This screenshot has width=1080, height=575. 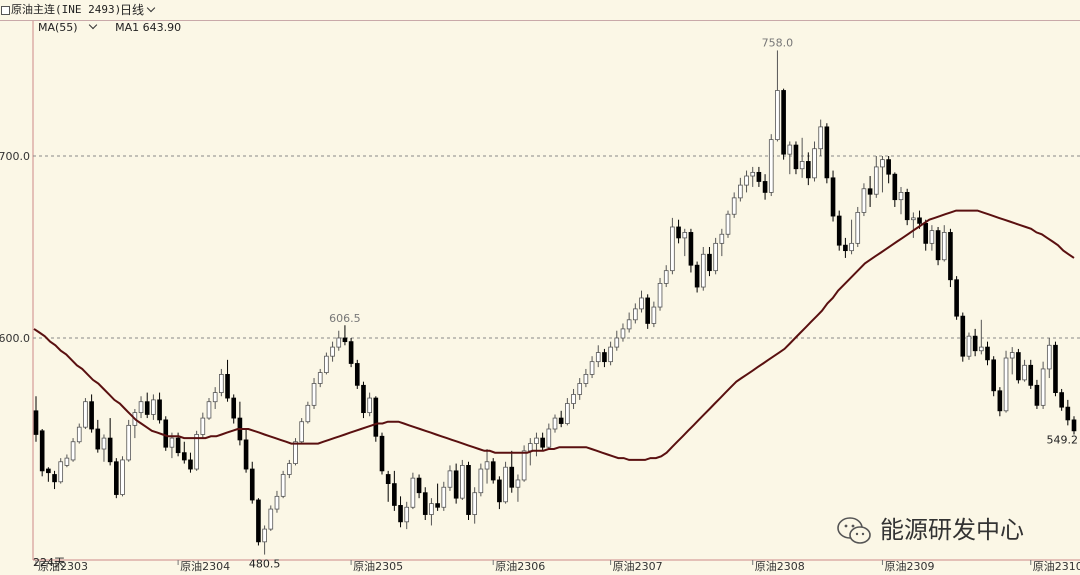 What do you see at coordinates (58, 27) in the screenshot?
I see `indicator-label: MA(55)` at bounding box center [58, 27].